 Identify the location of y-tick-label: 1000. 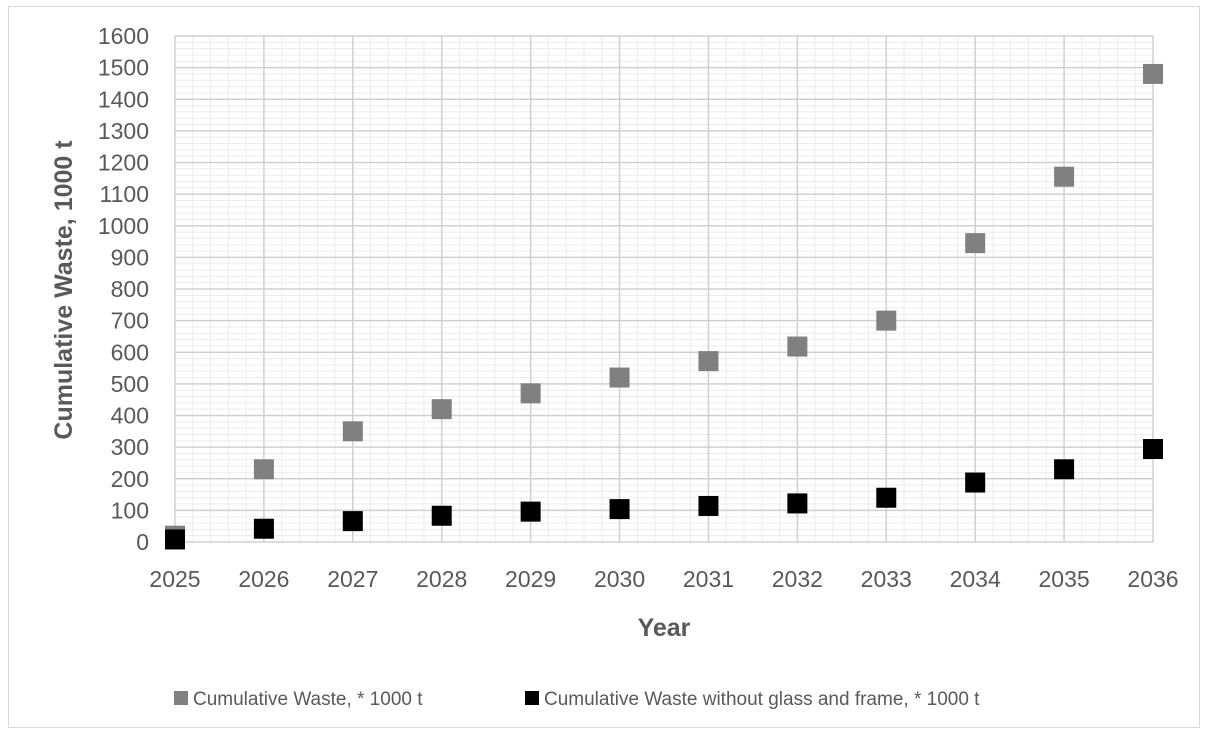
(123, 226).